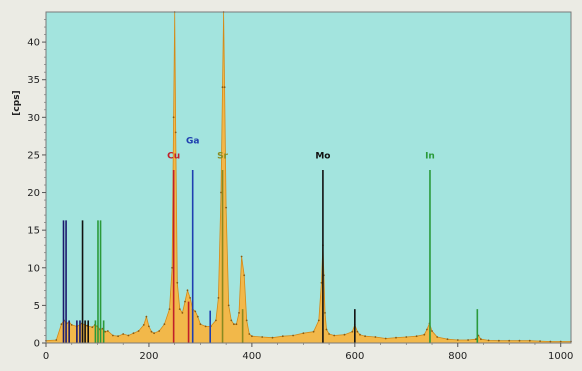  What do you see at coordinates (33, 268) in the screenshot?
I see `y-tick-label: 10` at bounding box center [33, 268].